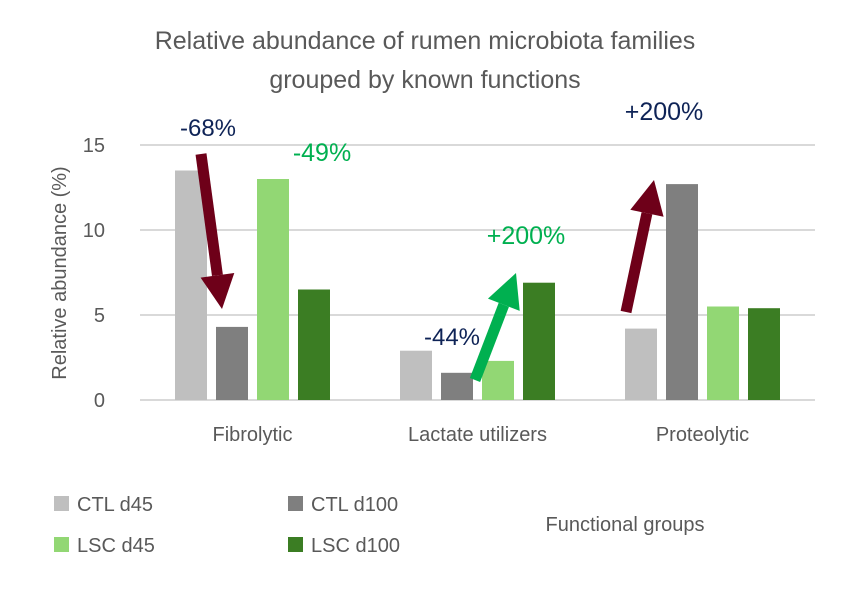 The image size is (846, 607). What do you see at coordinates (94, 231) in the screenshot?
I see `y-tick-label: 10` at bounding box center [94, 231].